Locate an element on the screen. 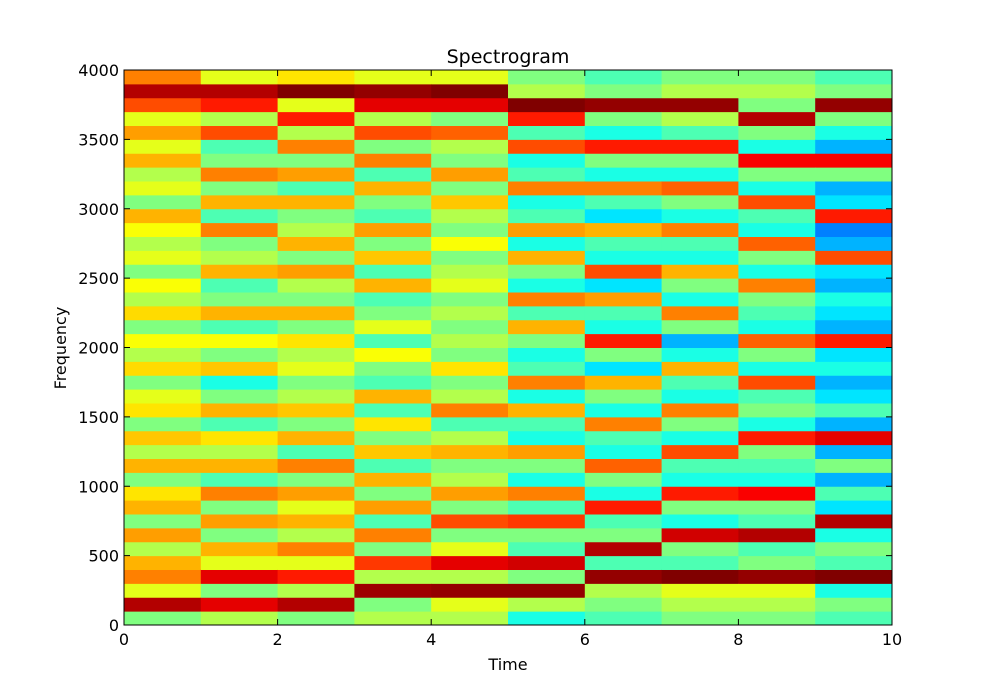  x-tick-label: 6 is located at coordinates (585, 639).